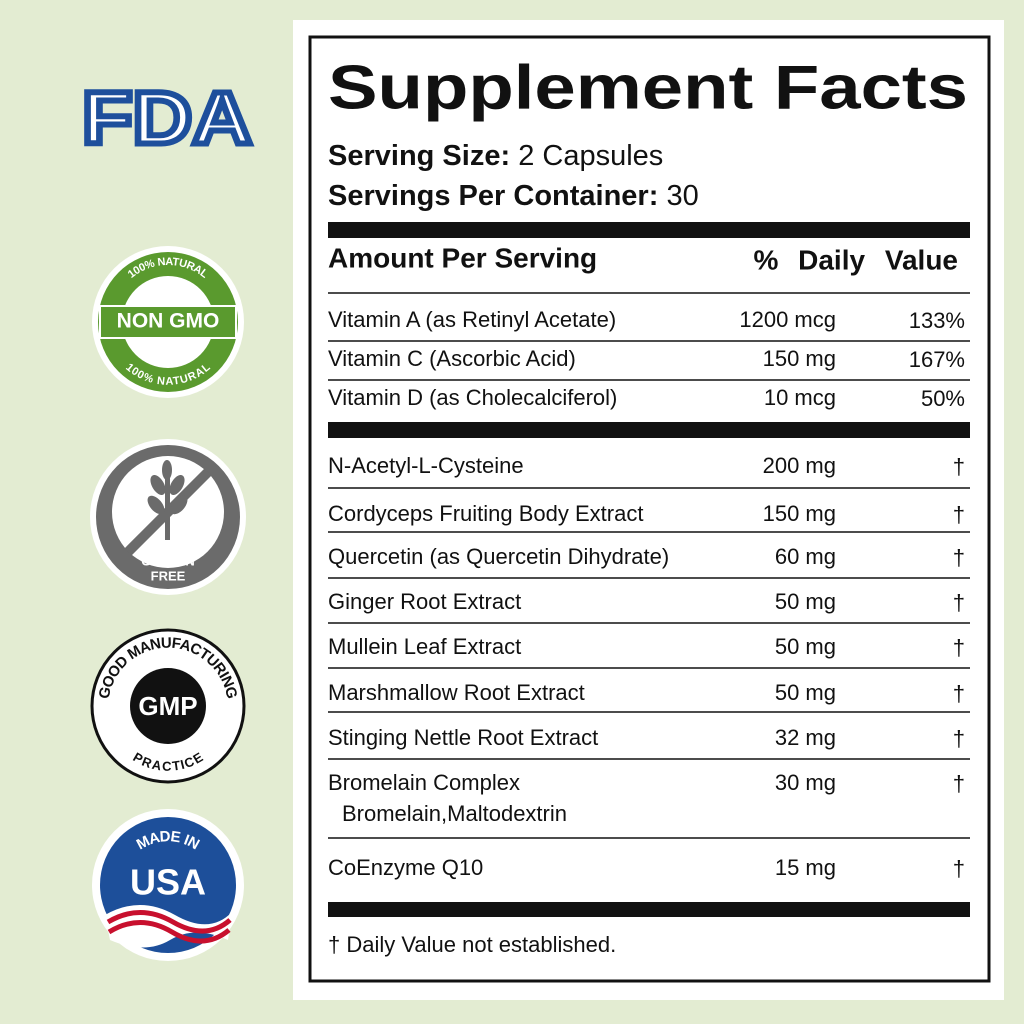 This screenshot has height=1024, width=1024. Describe the element at coordinates (456, 692) in the screenshot. I see `ingredient-name: Marshmallow Root Extract` at that location.